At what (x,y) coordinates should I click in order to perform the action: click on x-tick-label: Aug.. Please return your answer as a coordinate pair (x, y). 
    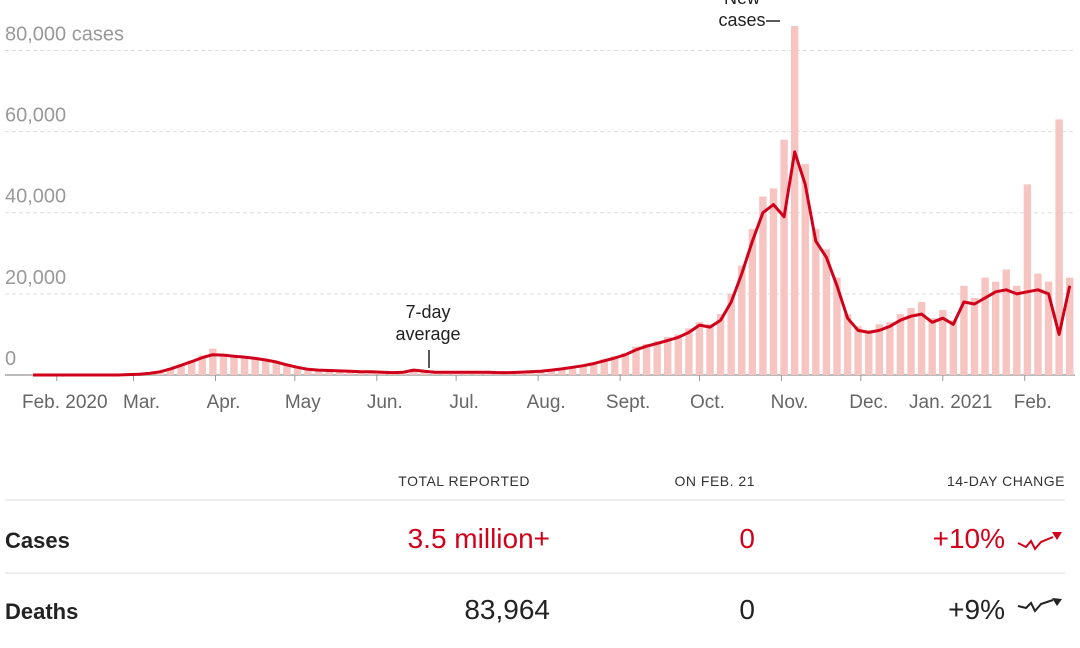
    Looking at the image, I should click on (546, 402).